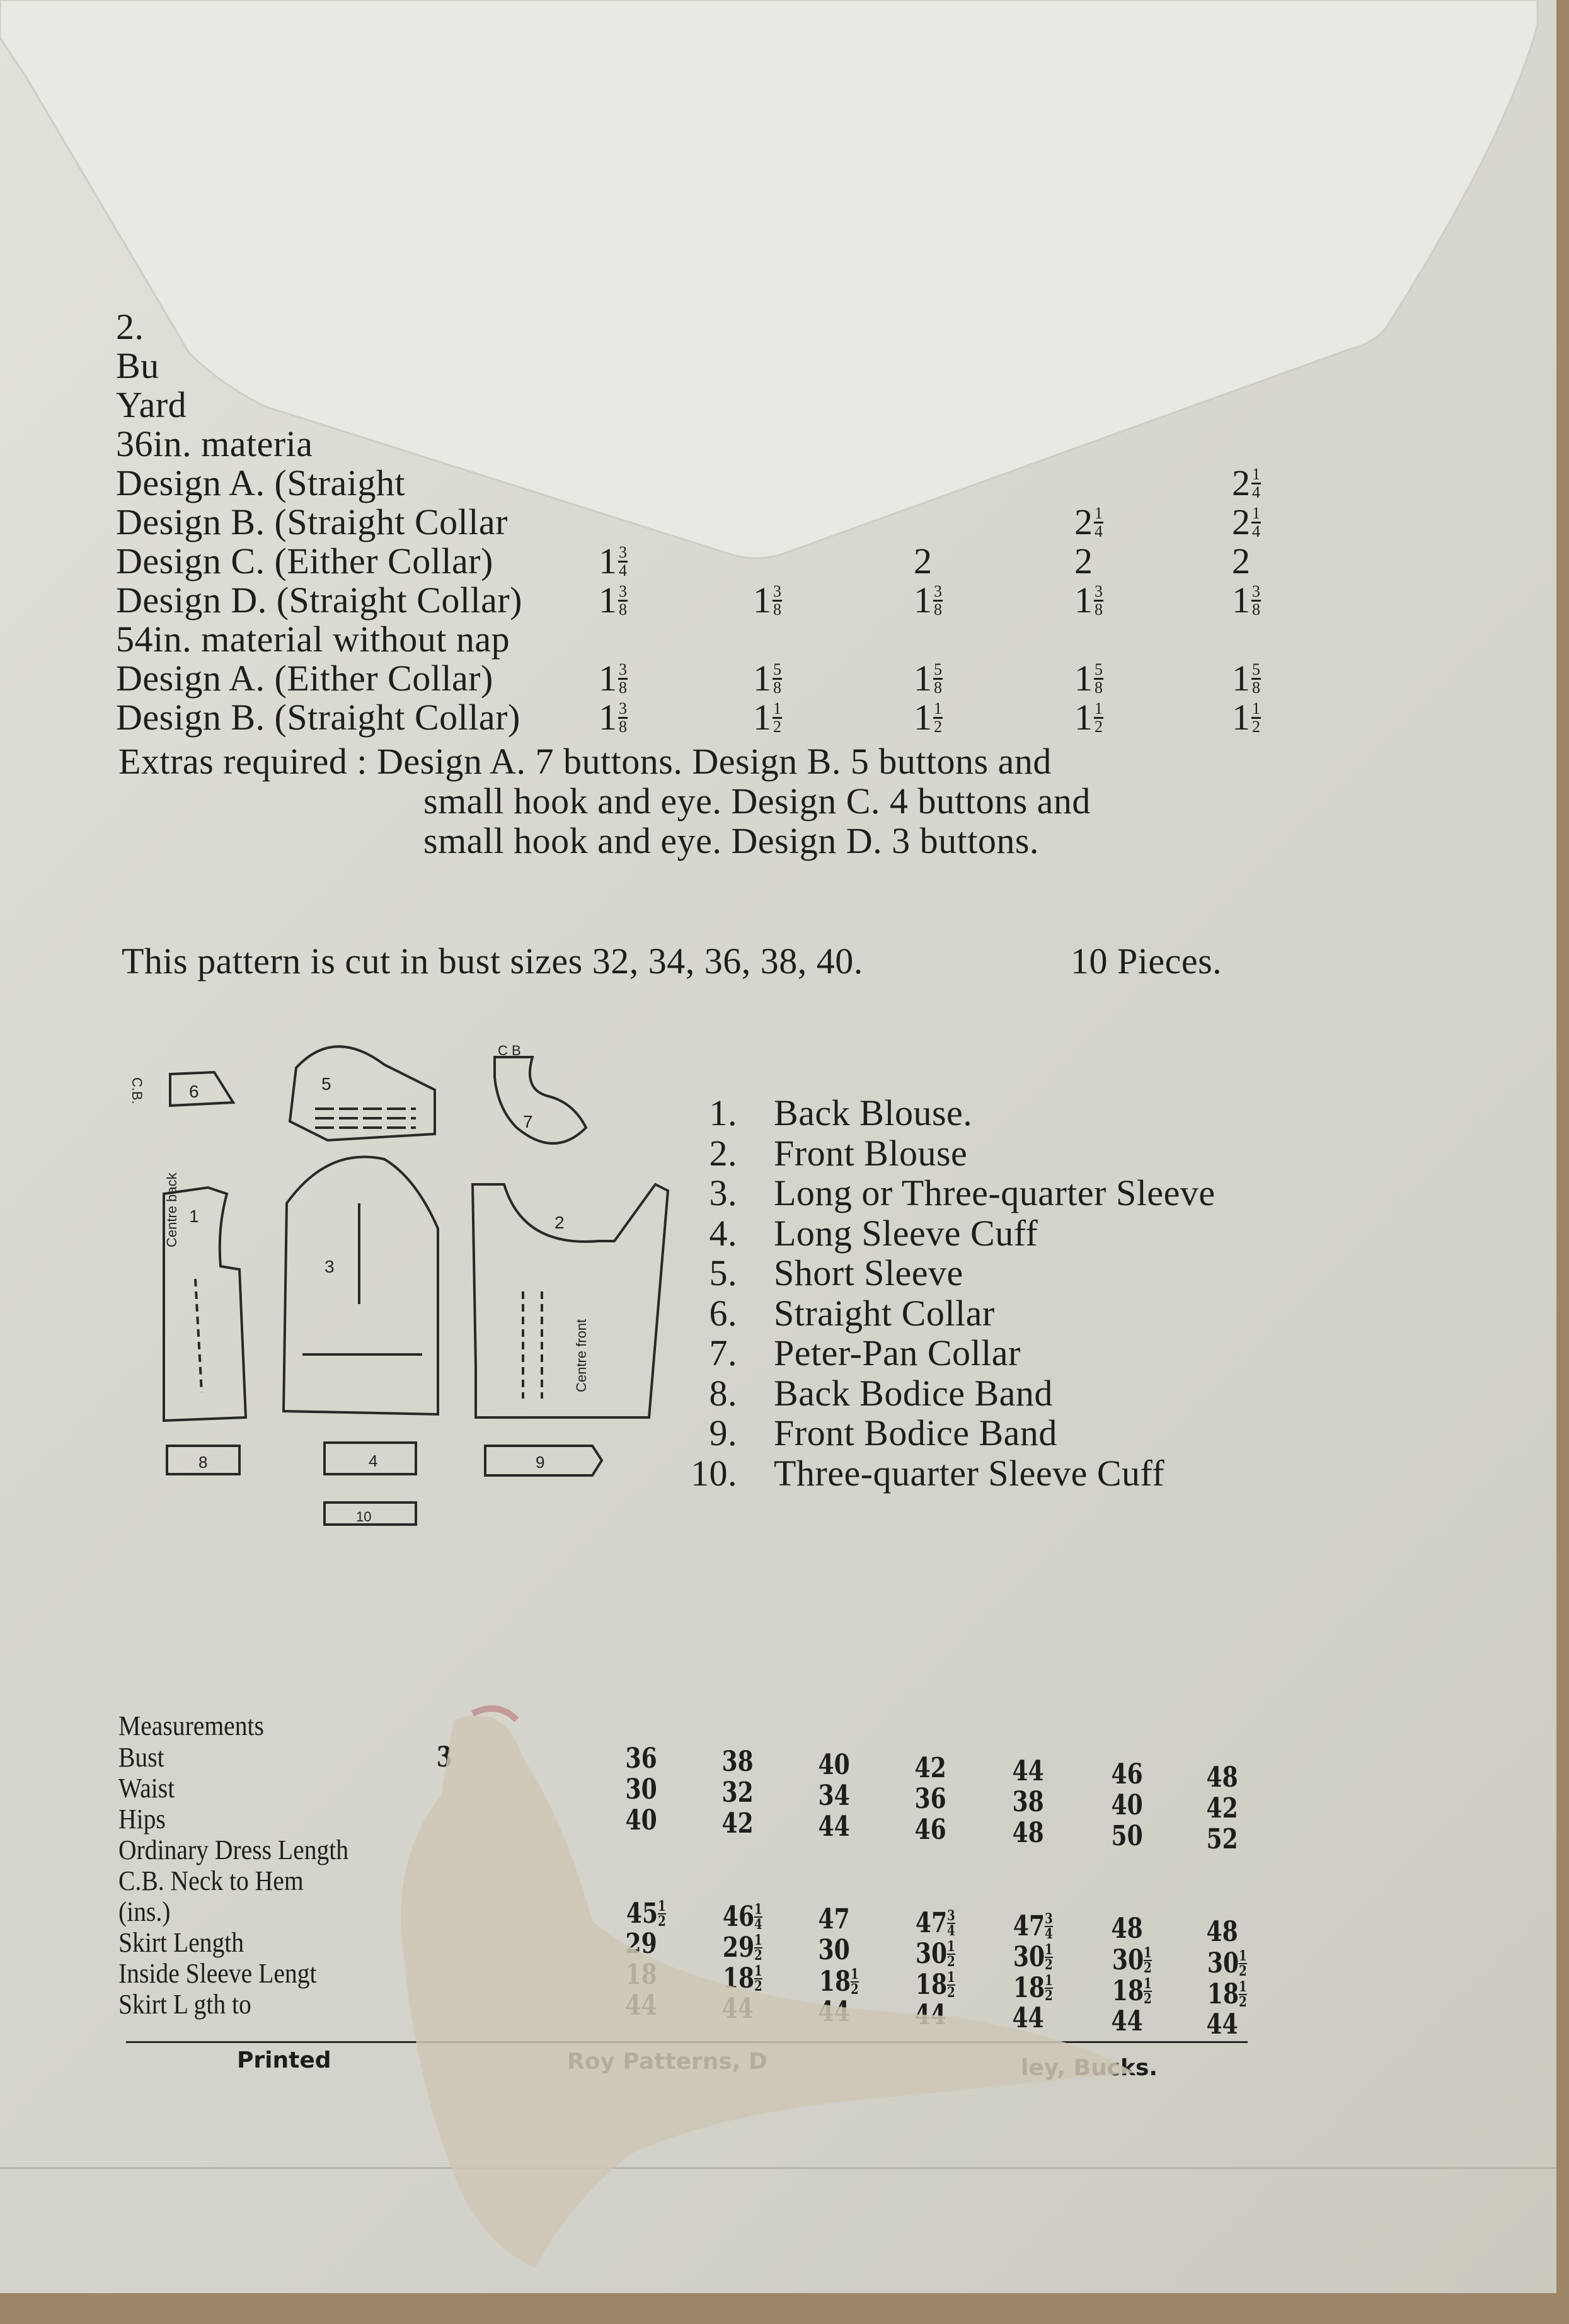 The width and height of the screenshot is (1569, 2324). Describe the element at coordinates (731, 840) in the screenshot. I see `extras-line: small hook and eye. Design D. 3 buttons.` at that location.